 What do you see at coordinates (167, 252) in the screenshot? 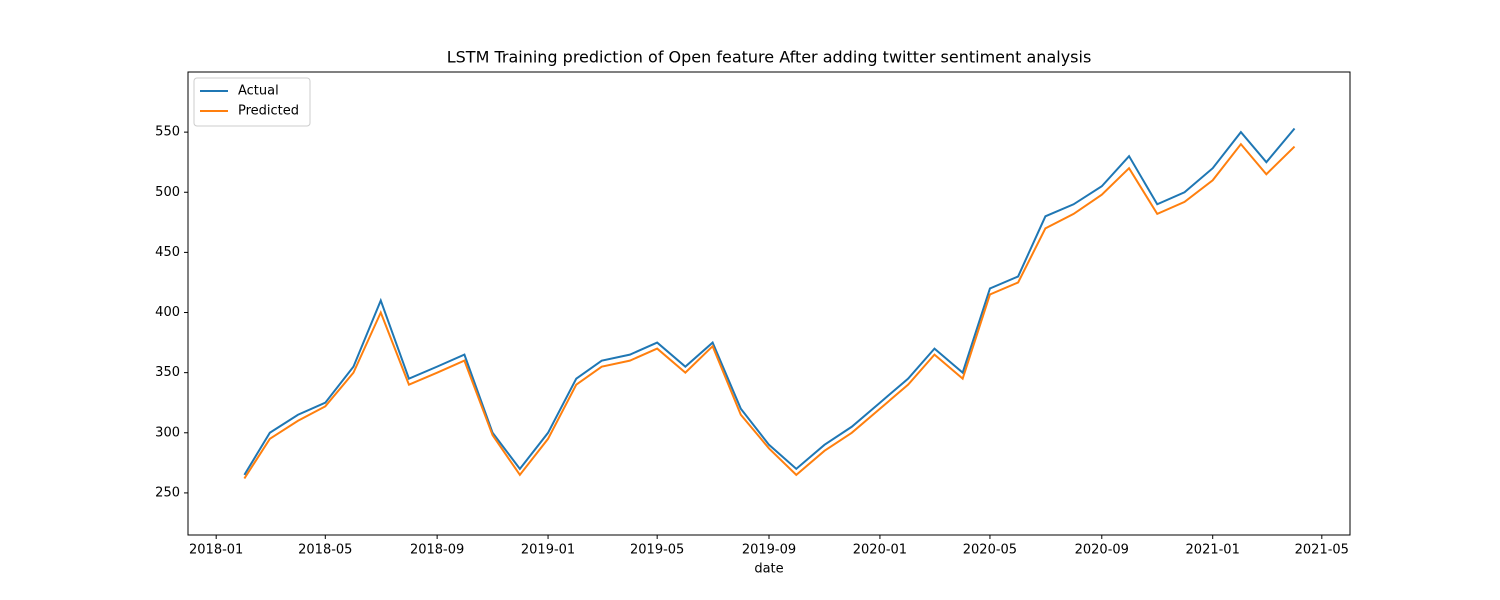
I see `y-tick-label: 450` at bounding box center [167, 252].